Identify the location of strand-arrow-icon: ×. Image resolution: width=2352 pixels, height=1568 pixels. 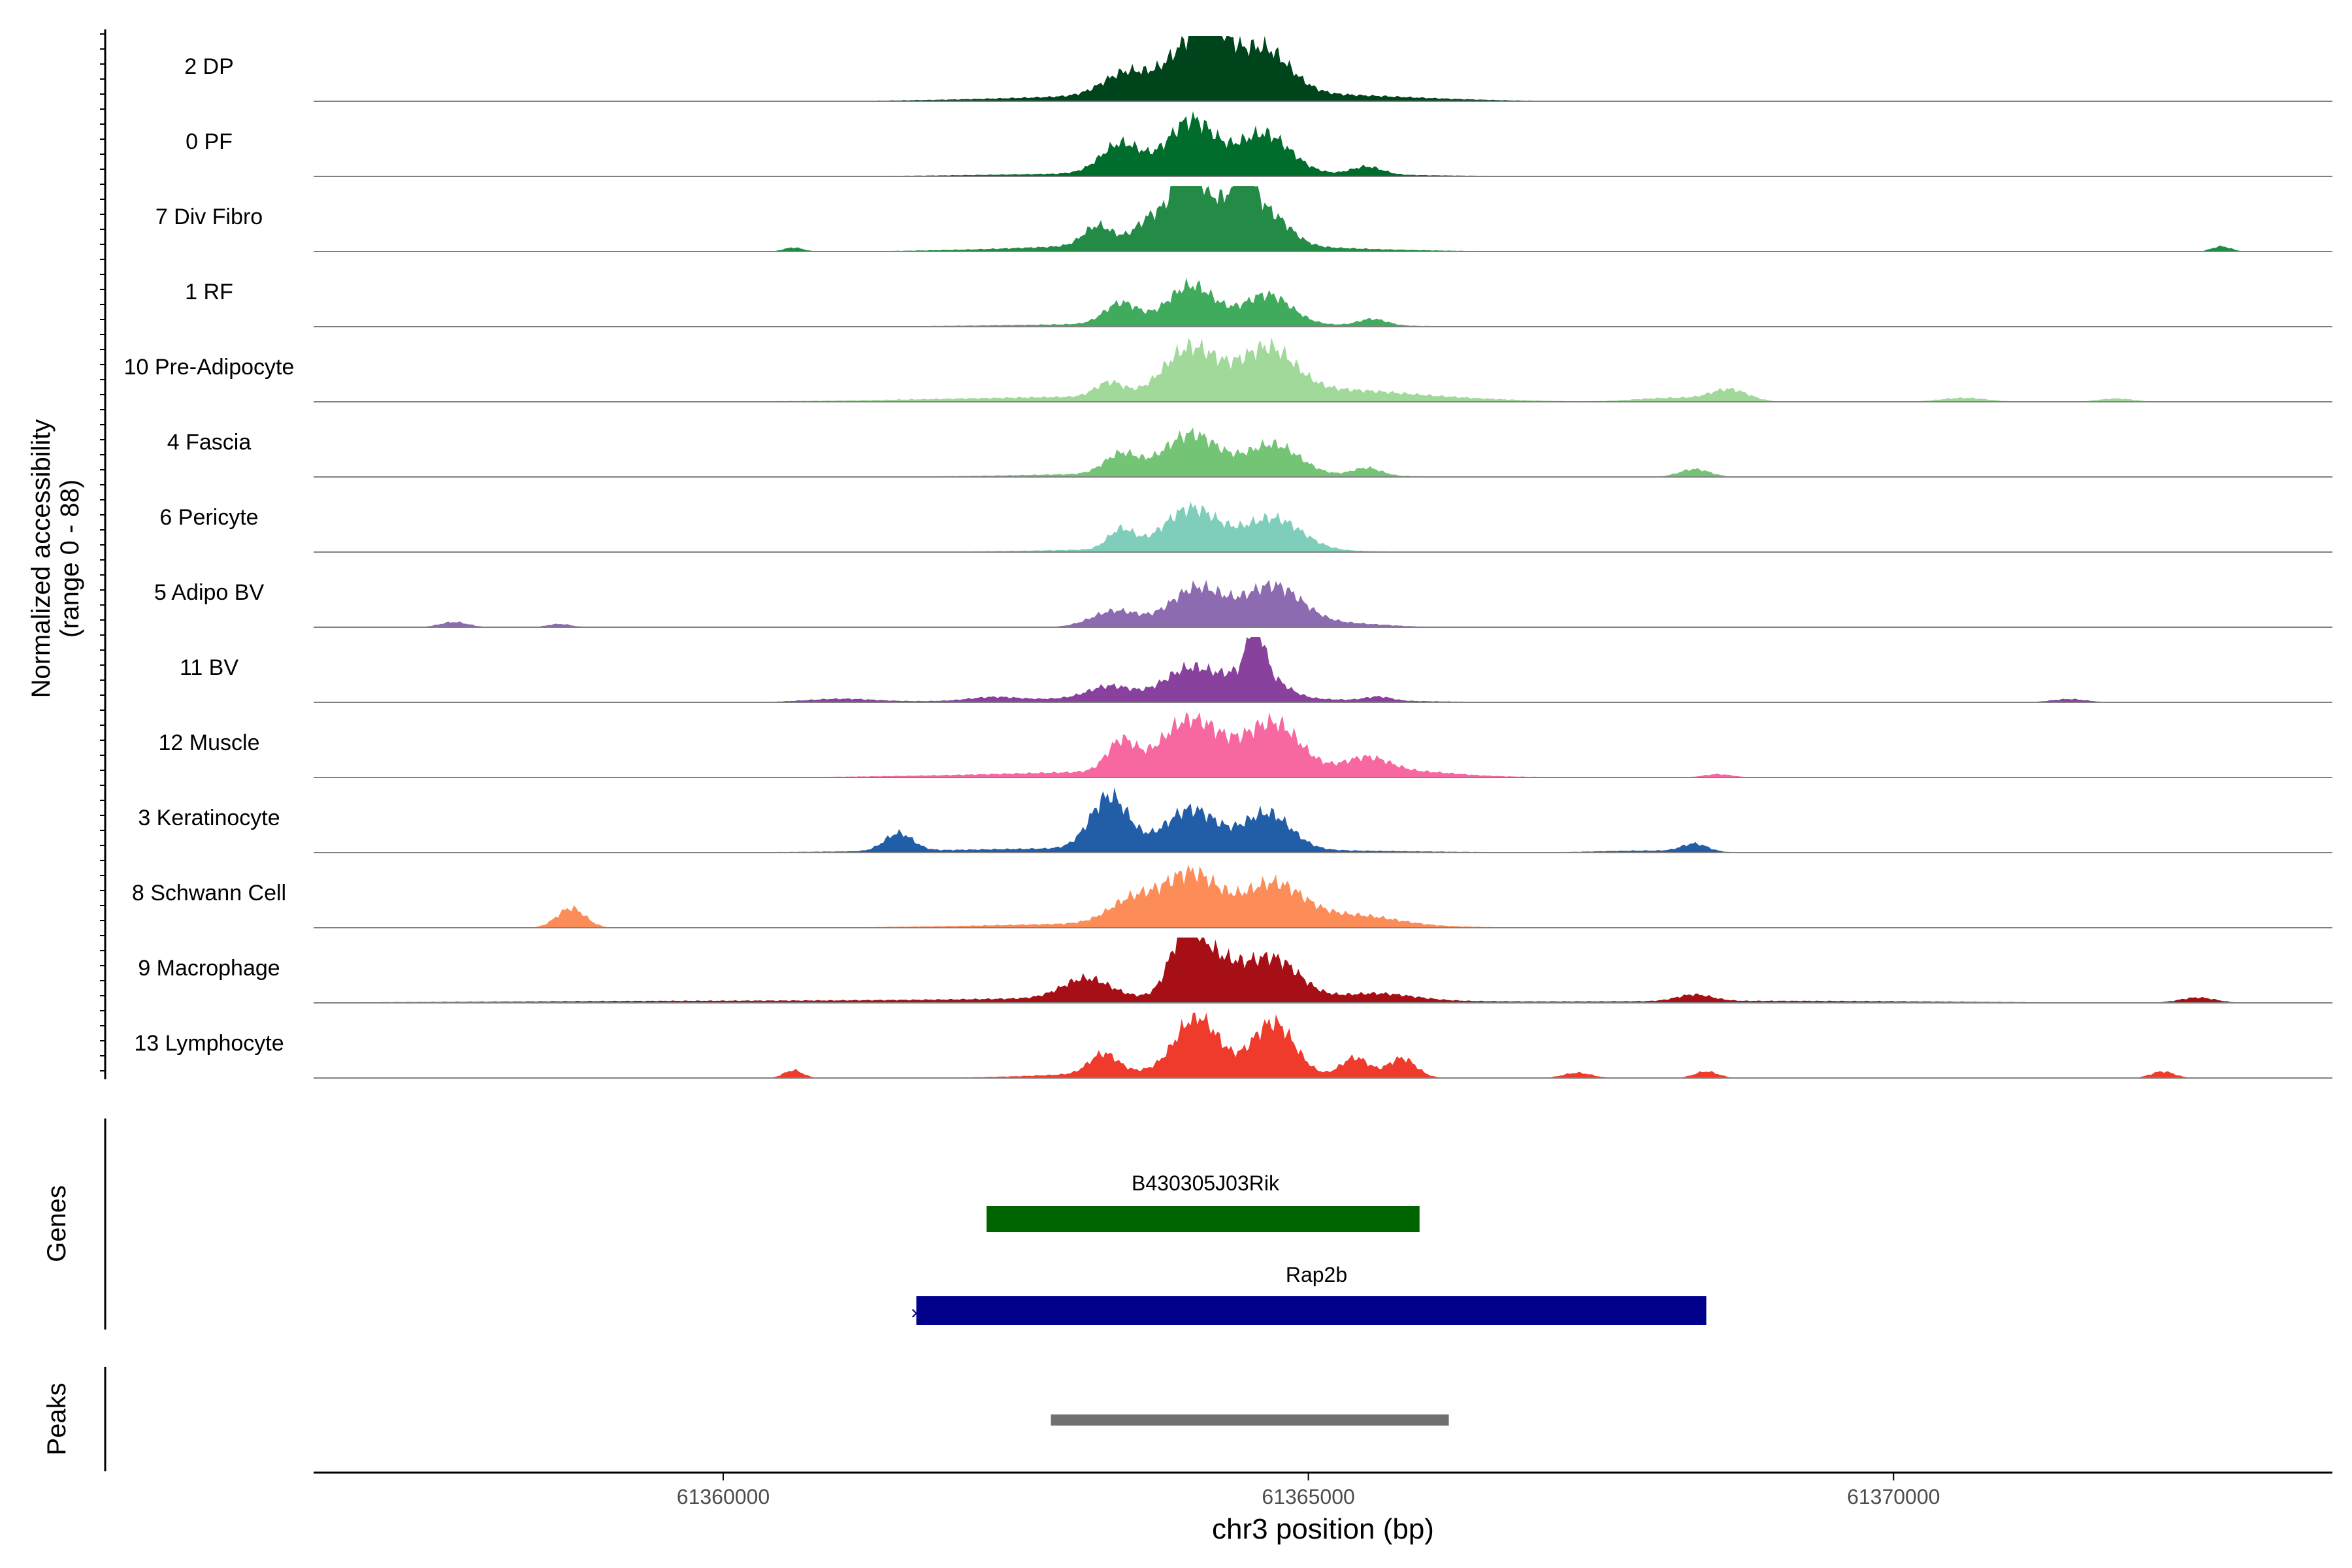
(917, 1313).